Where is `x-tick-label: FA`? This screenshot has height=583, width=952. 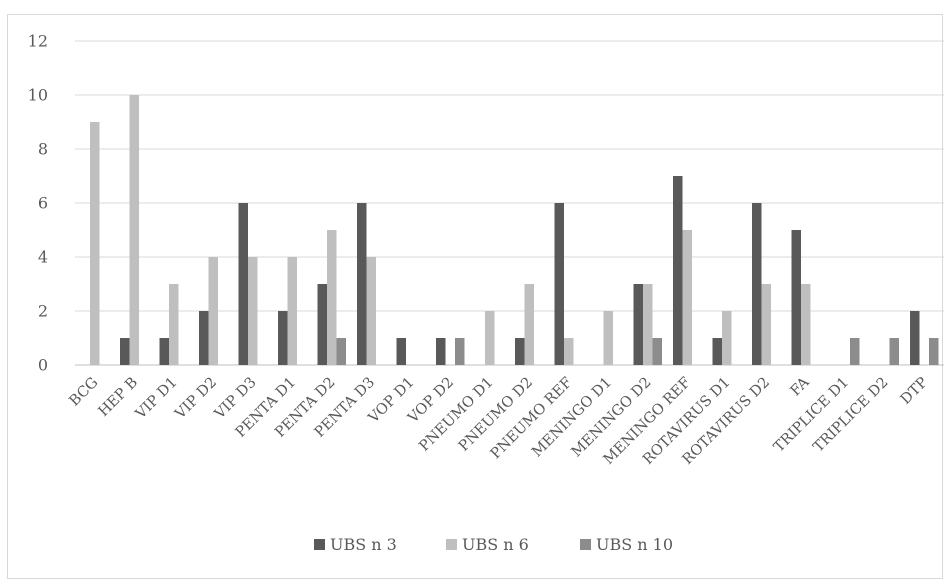
x-tick-label: FA is located at coordinates (800, 386).